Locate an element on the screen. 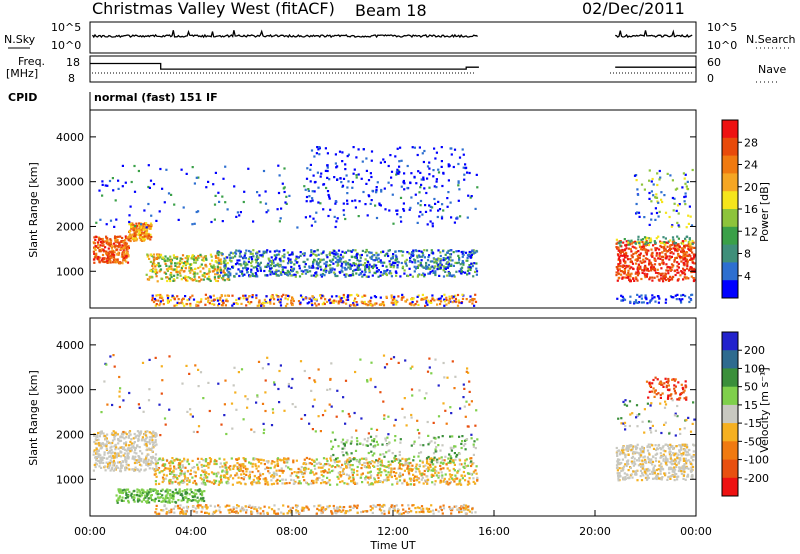 The image size is (800, 554). power-cell-1910 is located at coordinates (196, 304).